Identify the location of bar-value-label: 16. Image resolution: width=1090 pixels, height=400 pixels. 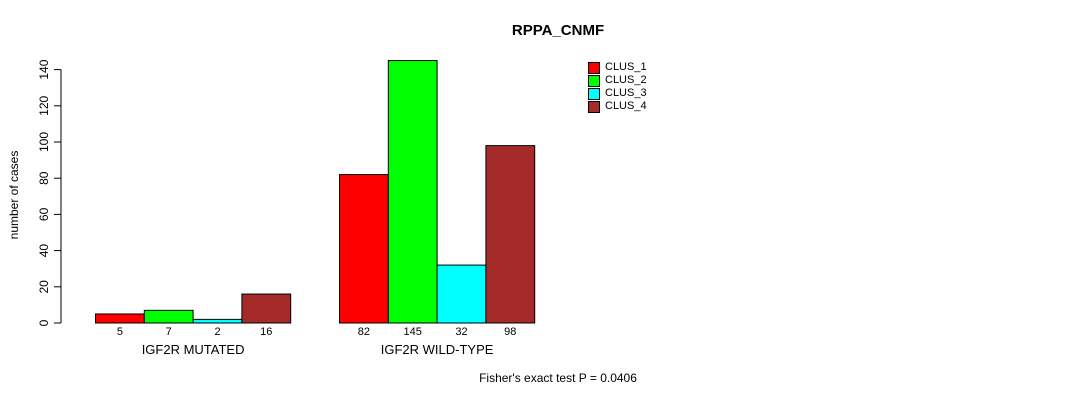
(266, 332).